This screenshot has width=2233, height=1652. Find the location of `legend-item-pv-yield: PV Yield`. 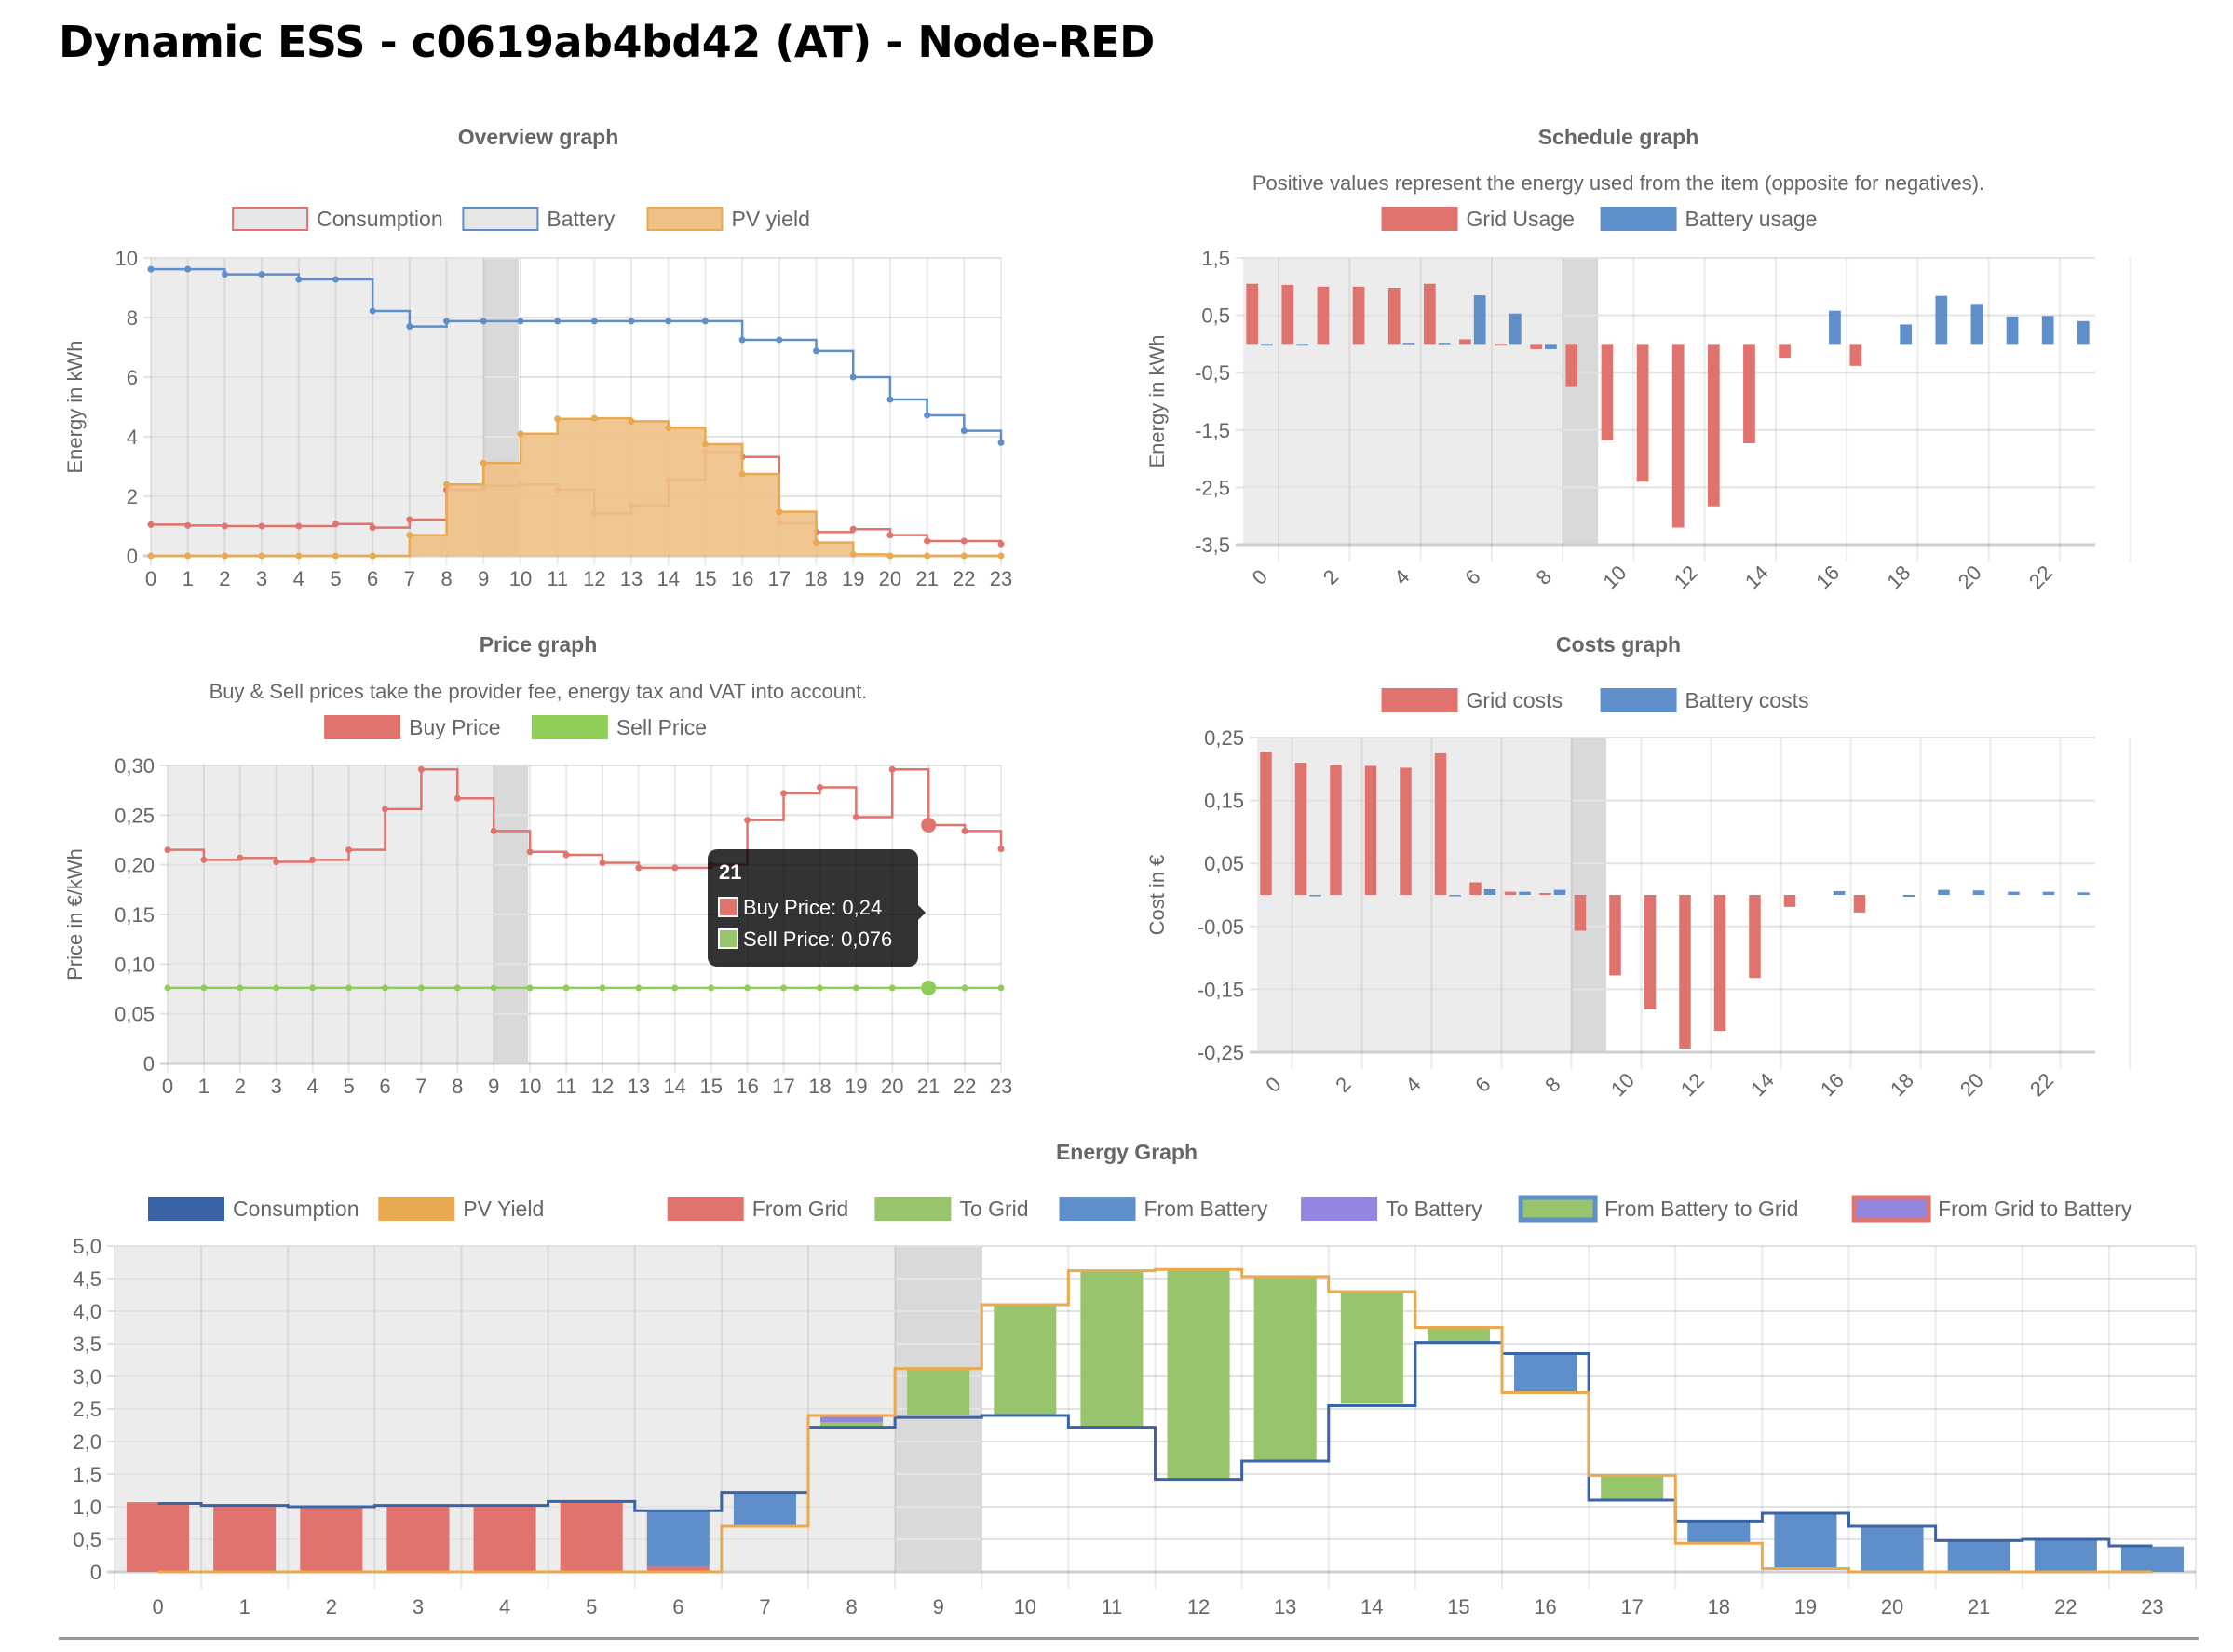

legend-item-pv-yield: PV Yield is located at coordinates (461, 1209).